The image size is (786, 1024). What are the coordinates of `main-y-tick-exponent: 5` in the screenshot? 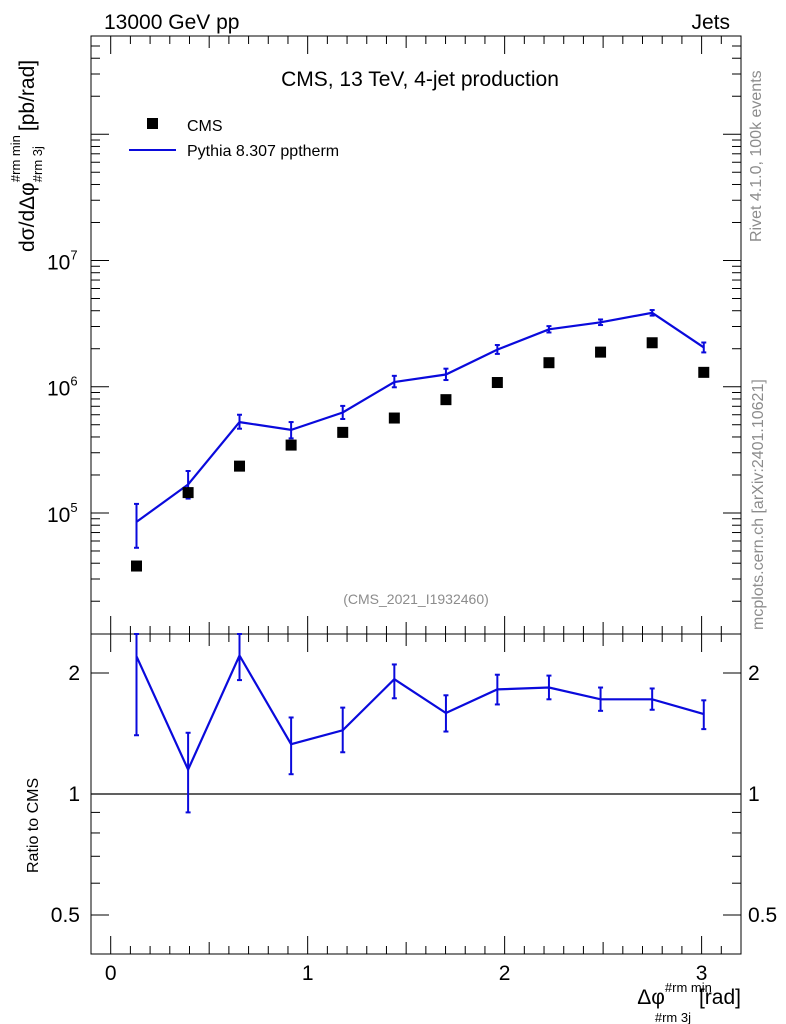 It's located at (73, 507).